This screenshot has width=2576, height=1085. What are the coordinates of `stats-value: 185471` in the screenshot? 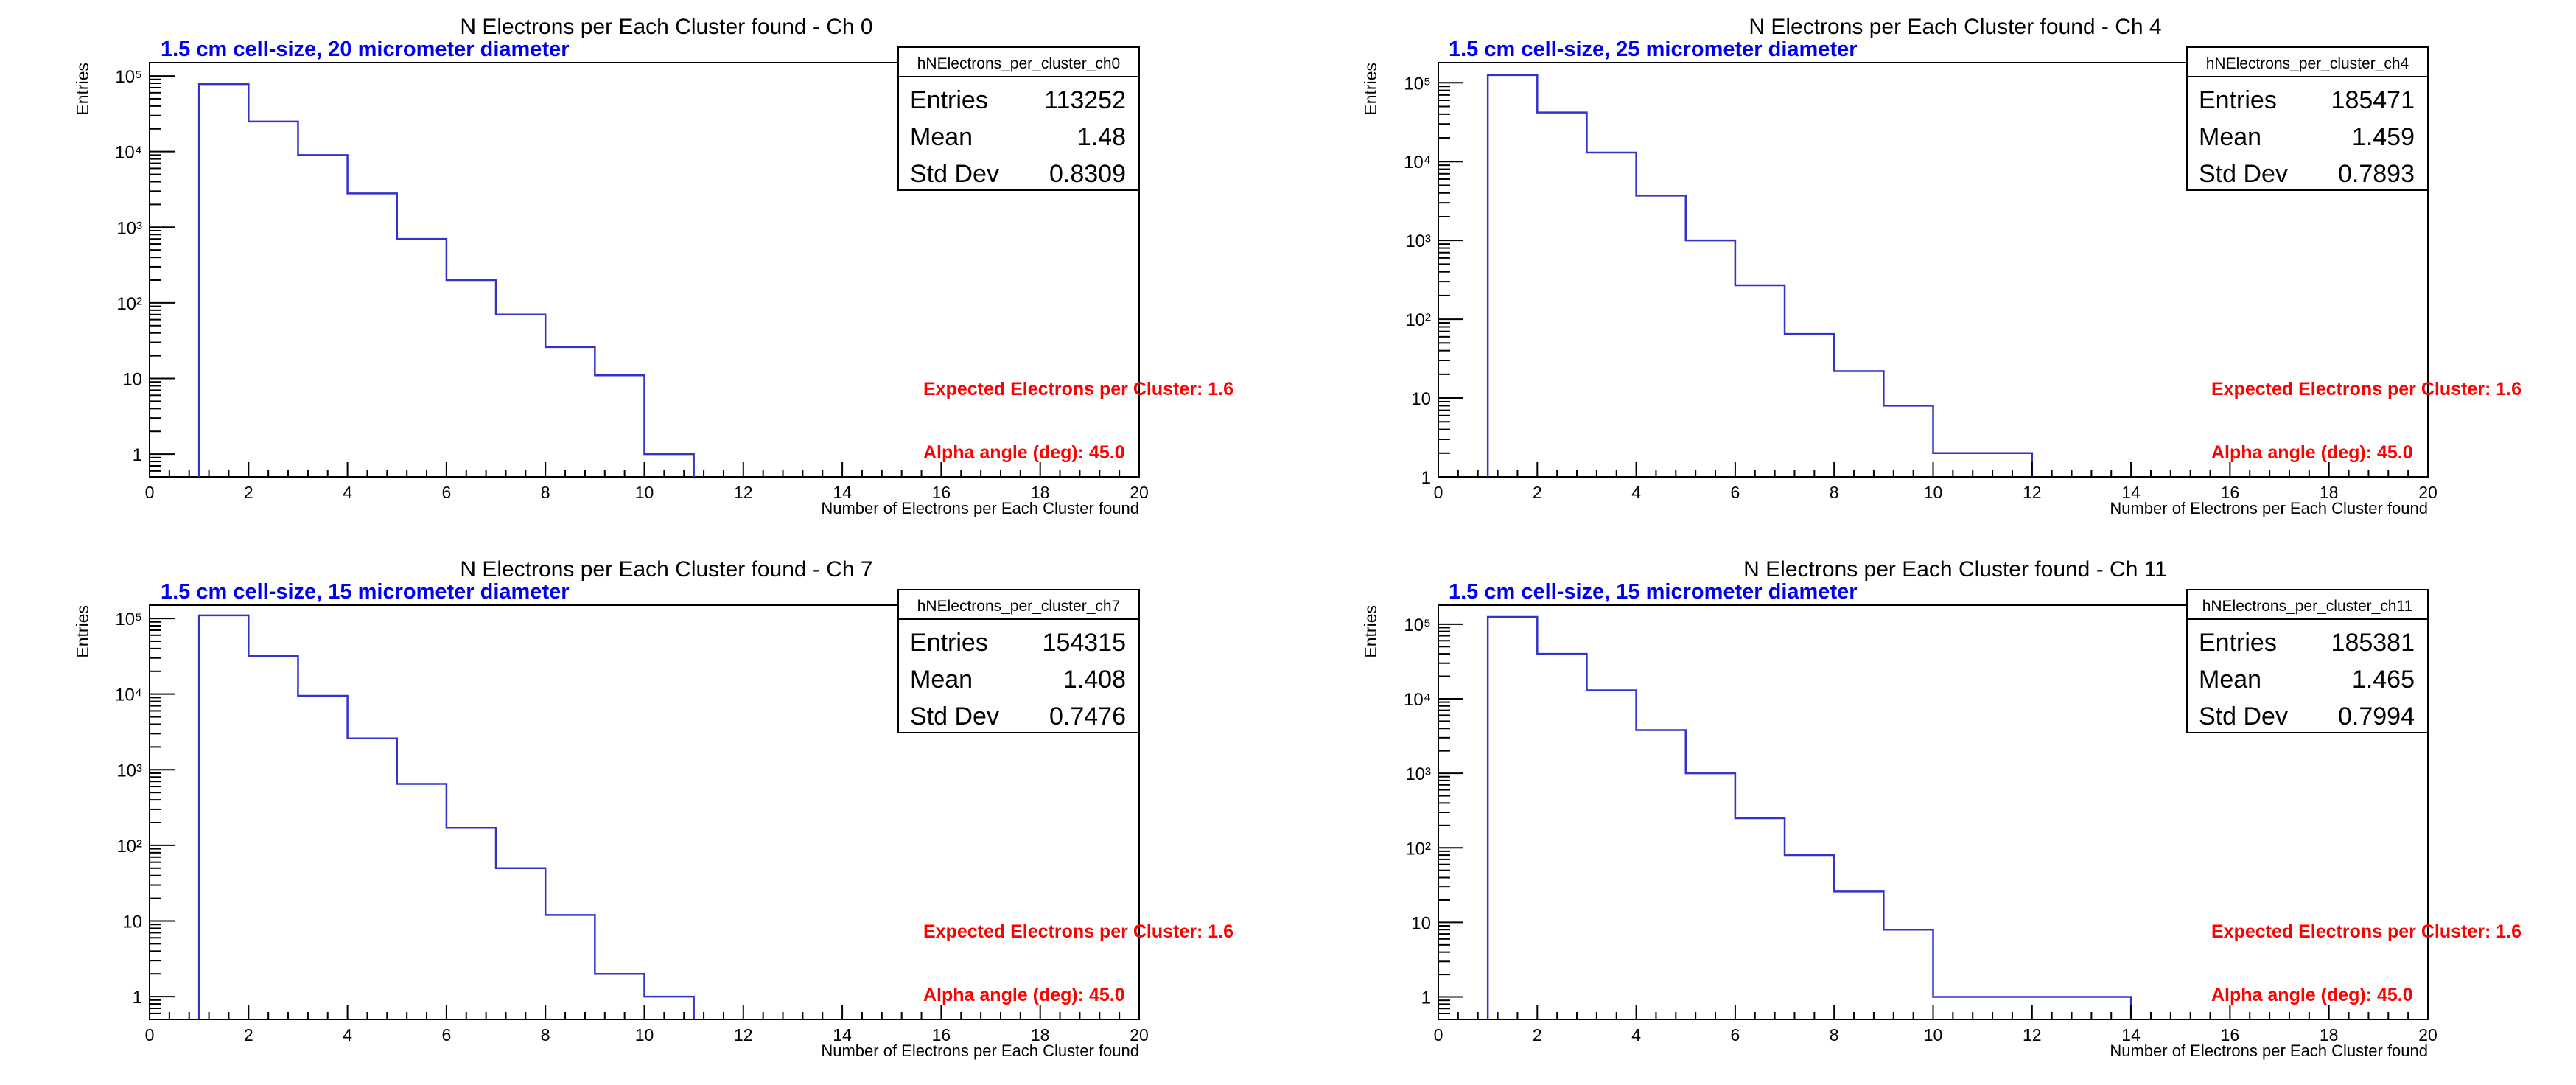 It's located at (2373, 100).